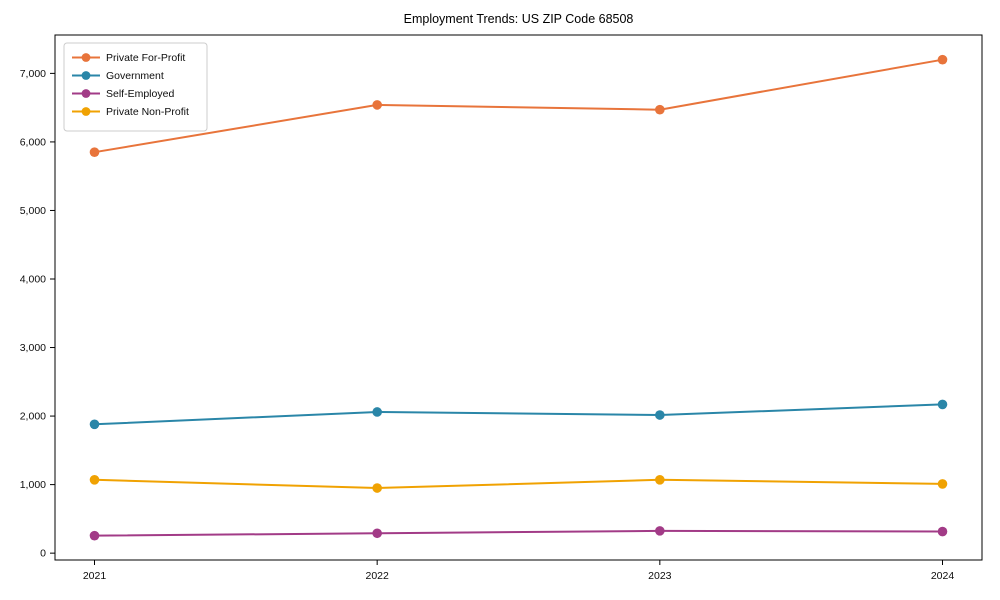  I want to click on series-line-self-employed, so click(518, 533).